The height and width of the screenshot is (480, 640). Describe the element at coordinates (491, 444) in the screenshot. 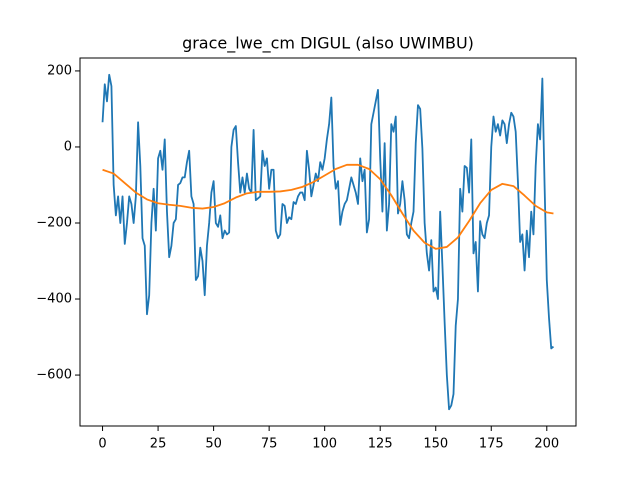

I see `x-tick-label: 175` at that location.